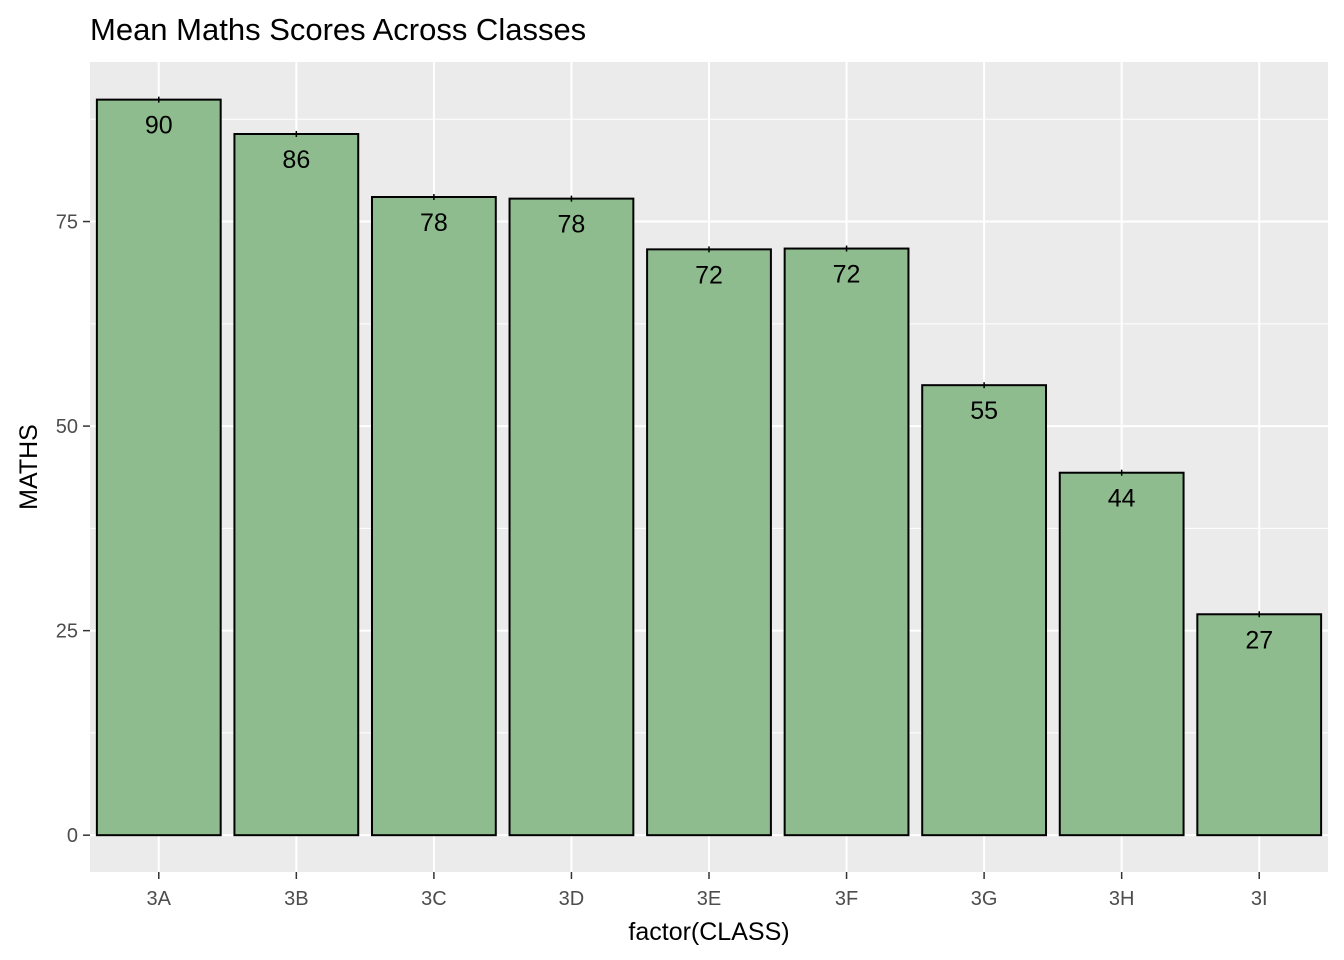  I want to click on x-tick-label: 3A, so click(159, 899).